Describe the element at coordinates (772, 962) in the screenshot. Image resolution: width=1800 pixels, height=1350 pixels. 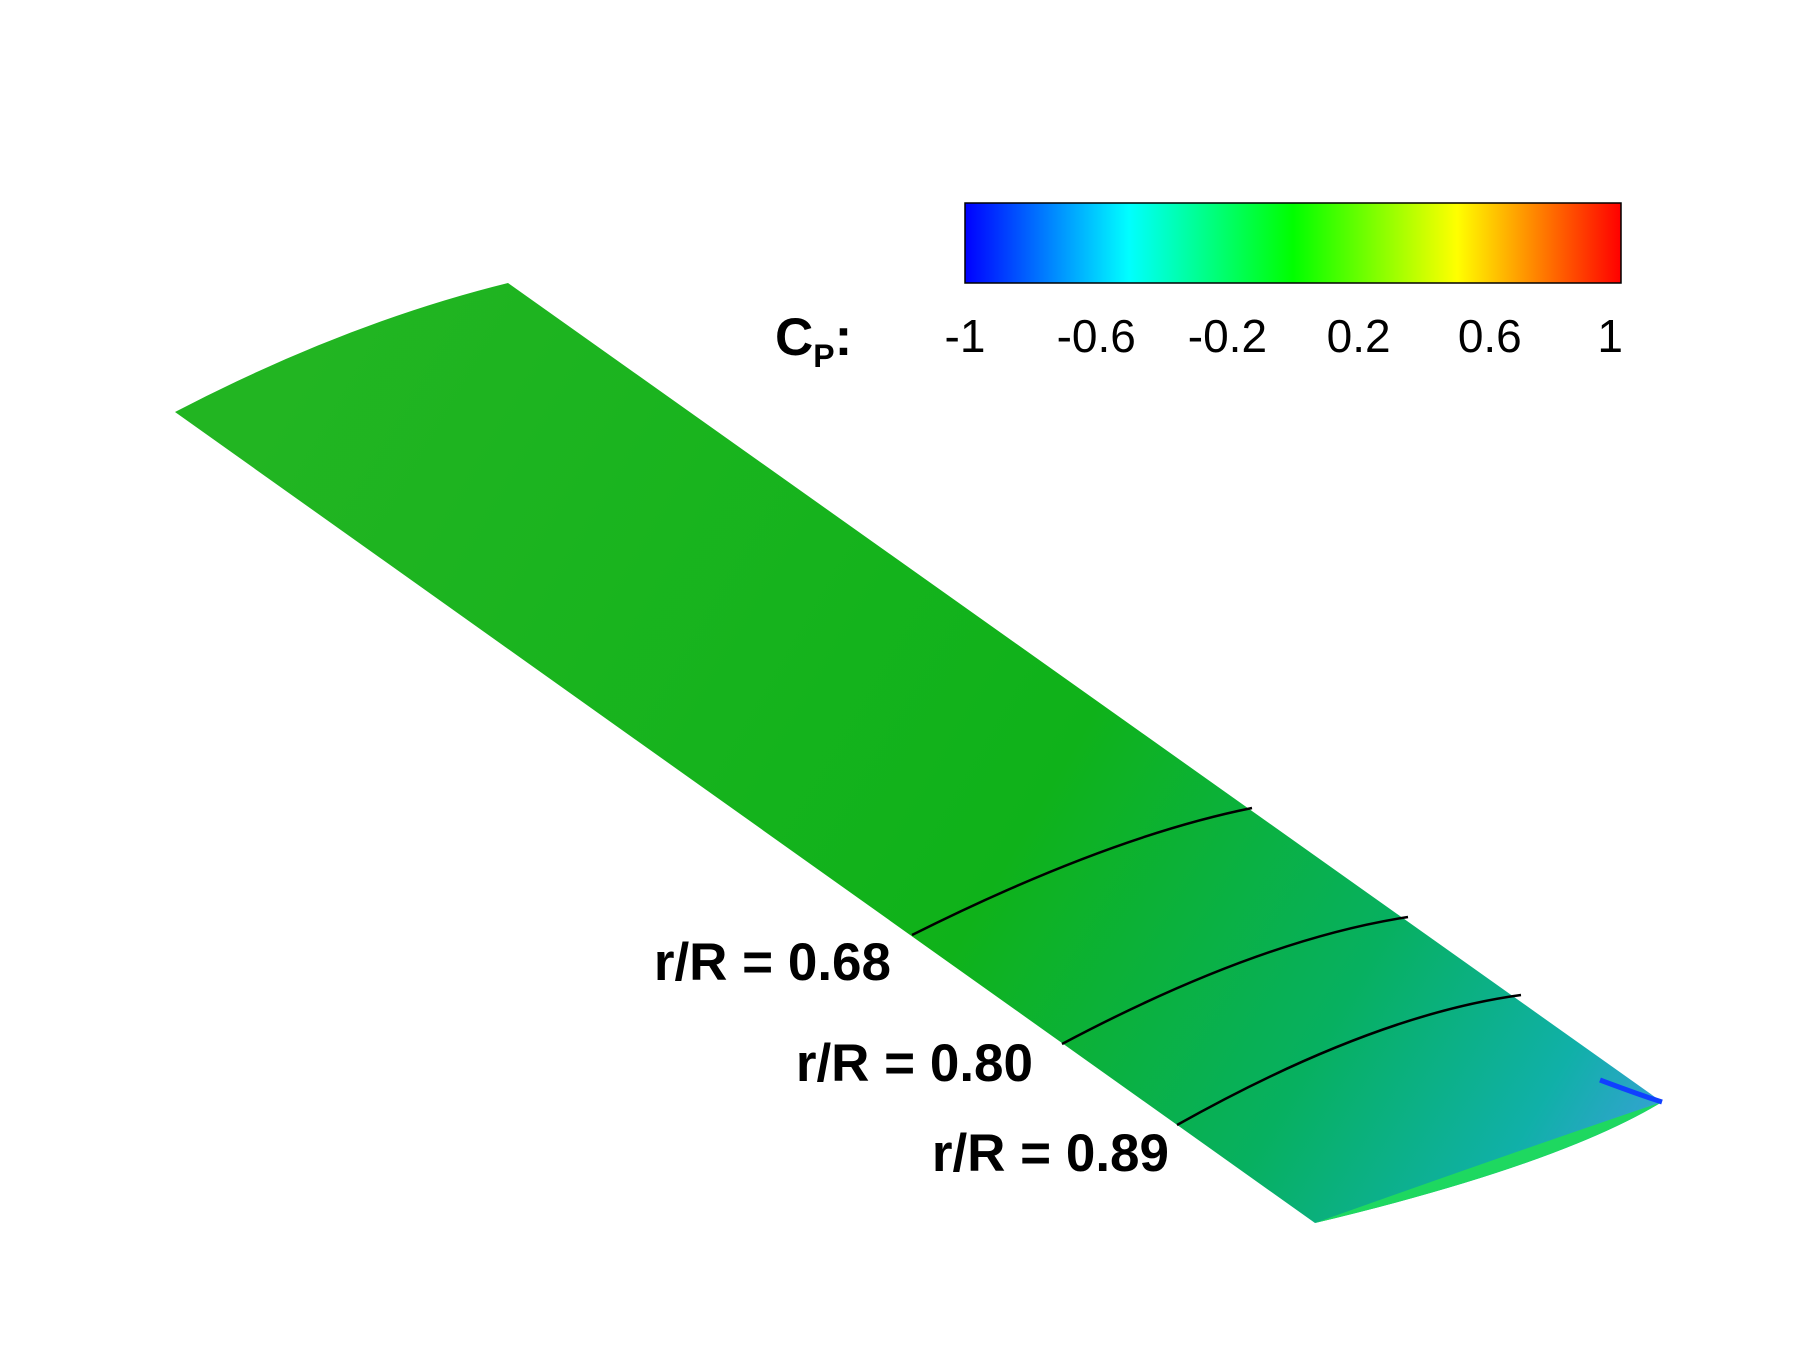
I see `section-label: r/R = 0.68` at that location.